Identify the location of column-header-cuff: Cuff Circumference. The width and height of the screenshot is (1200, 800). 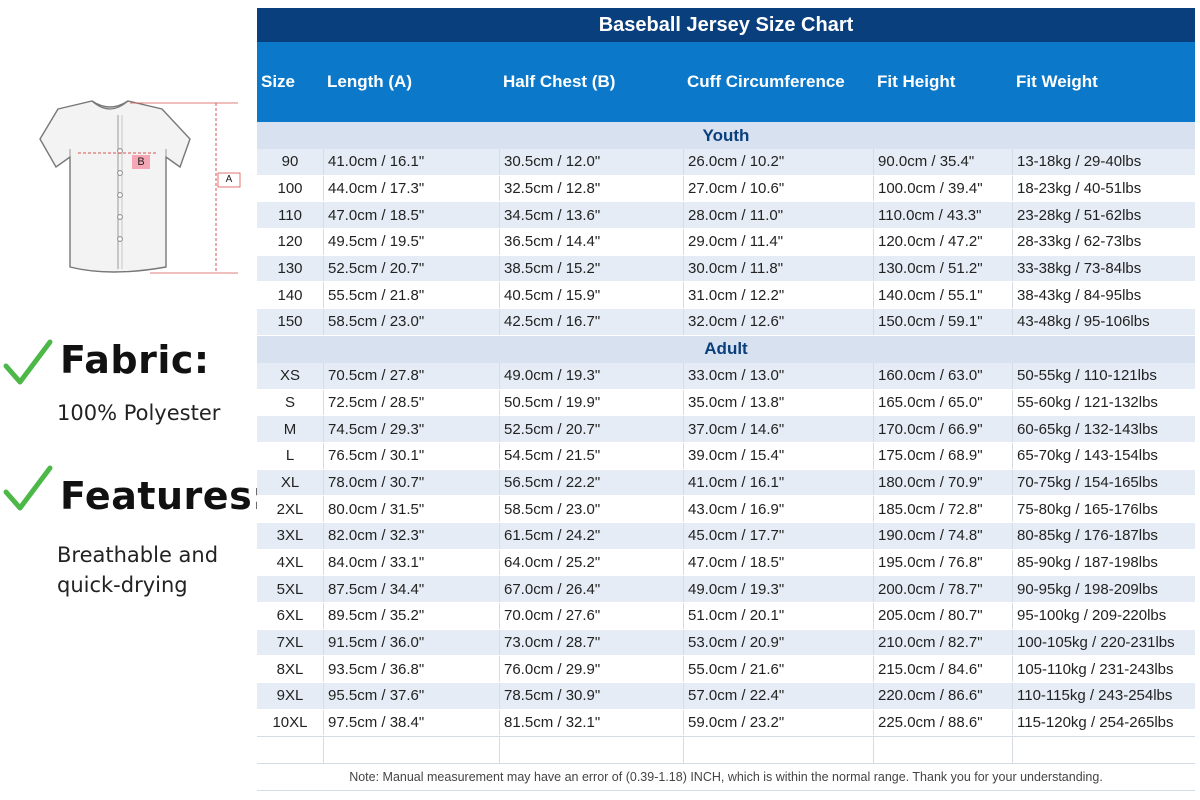
(766, 81).